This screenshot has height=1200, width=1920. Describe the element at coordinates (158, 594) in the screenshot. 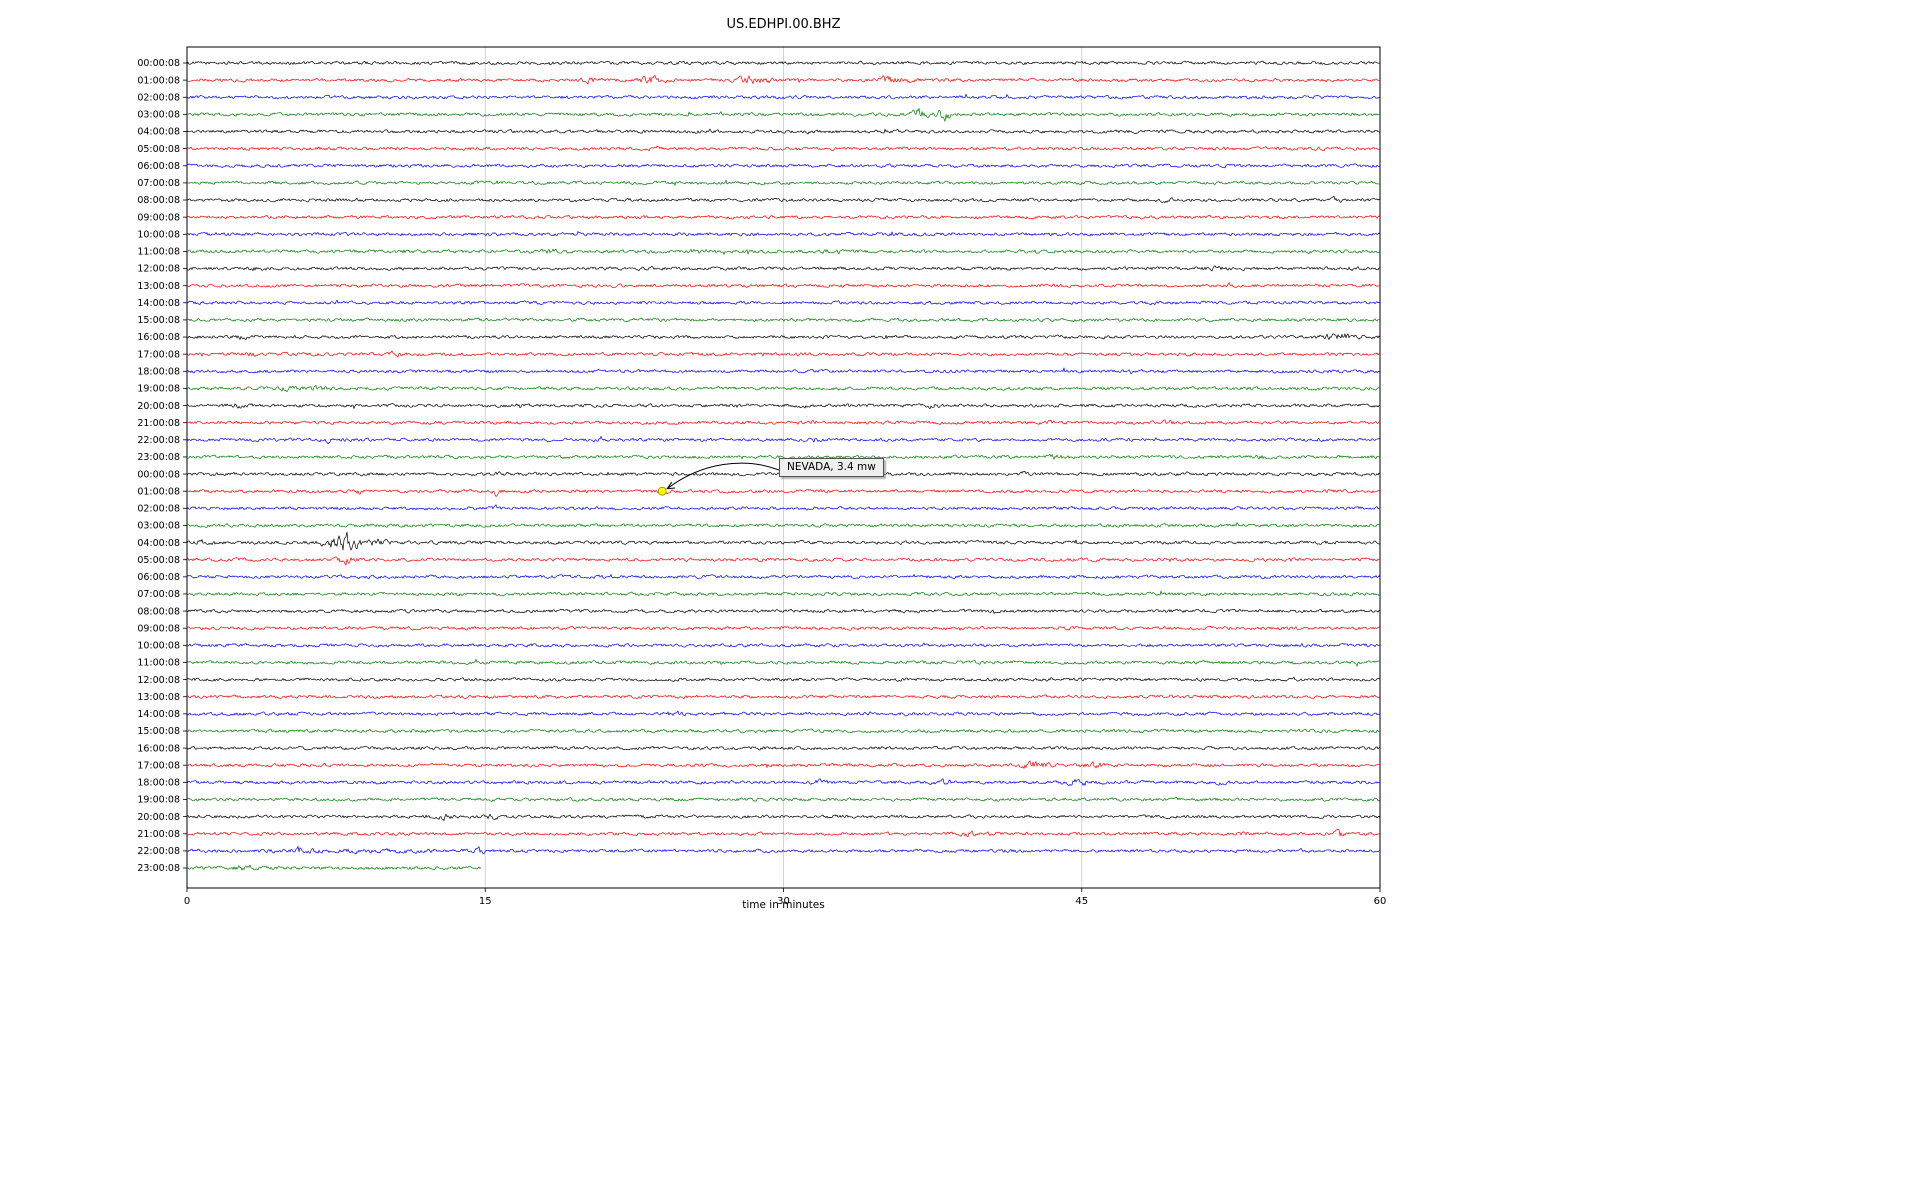

I see `row-label: 07:00:08` at that location.